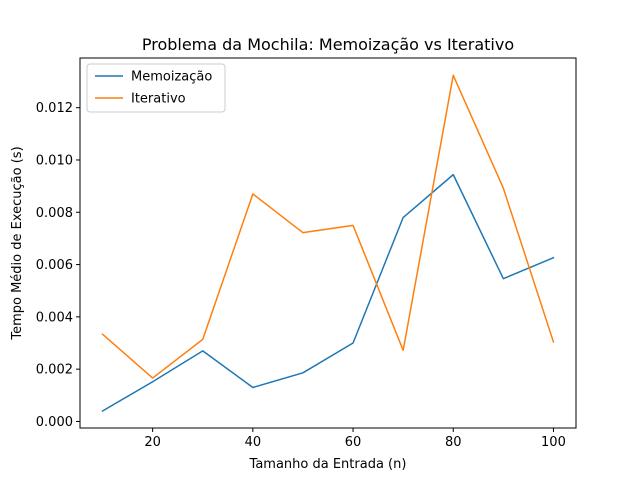 Image resolution: width=640 pixels, height=480 pixels. I want to click on x-tick-label: 40, so click(253, 442).